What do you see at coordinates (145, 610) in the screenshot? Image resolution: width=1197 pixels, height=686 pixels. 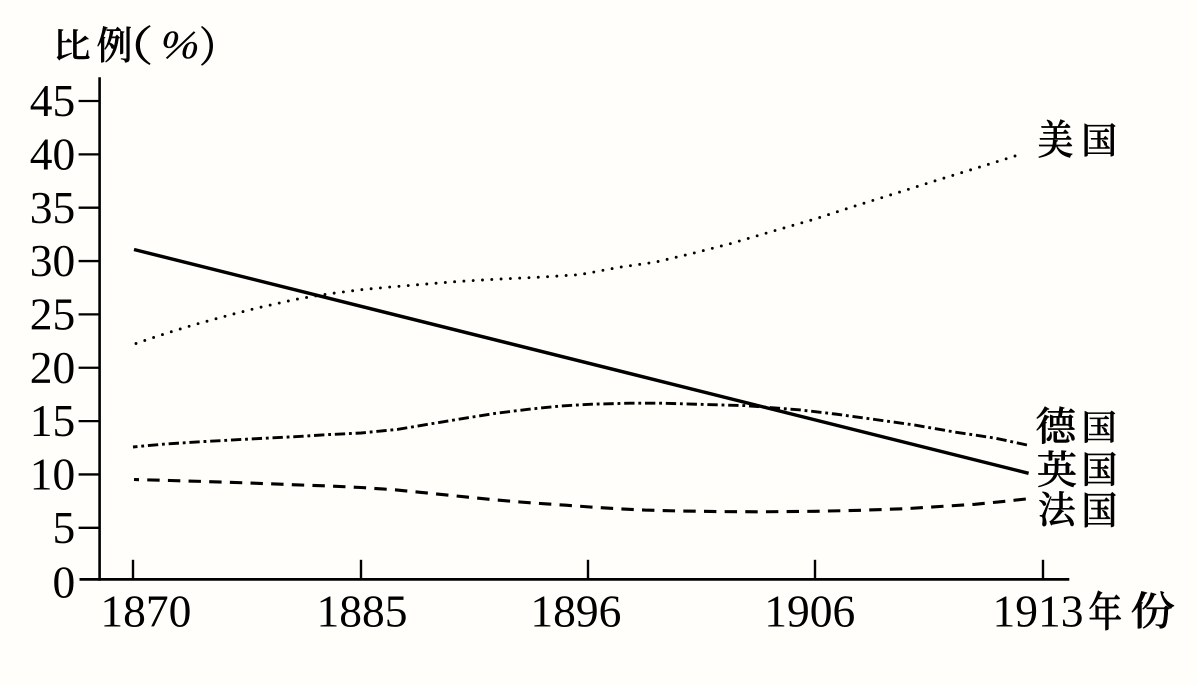 I see `svg-text: 1870` at bounding box center [145, 610].